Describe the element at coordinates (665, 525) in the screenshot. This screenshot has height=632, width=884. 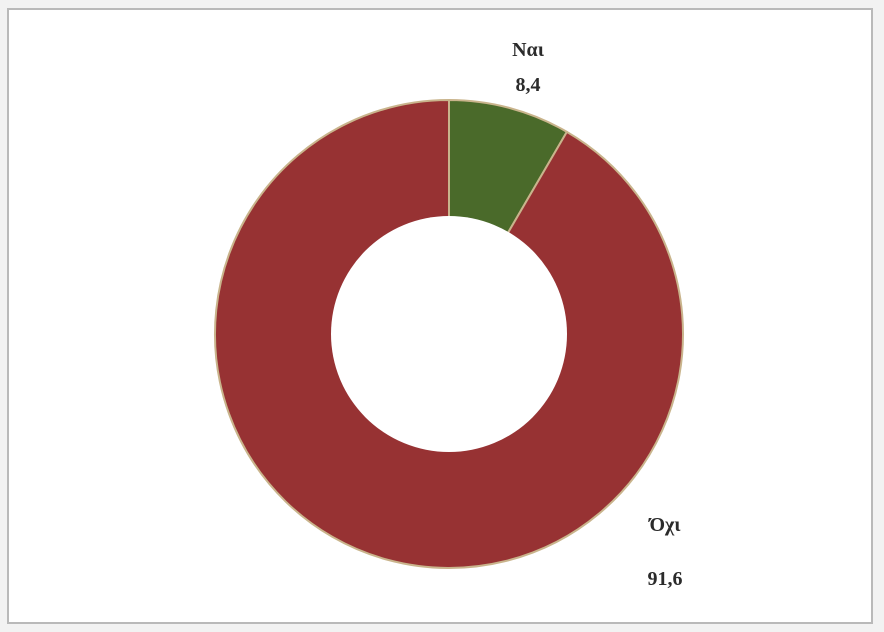
I see `slice-label-ochi: Όχι` at that location.